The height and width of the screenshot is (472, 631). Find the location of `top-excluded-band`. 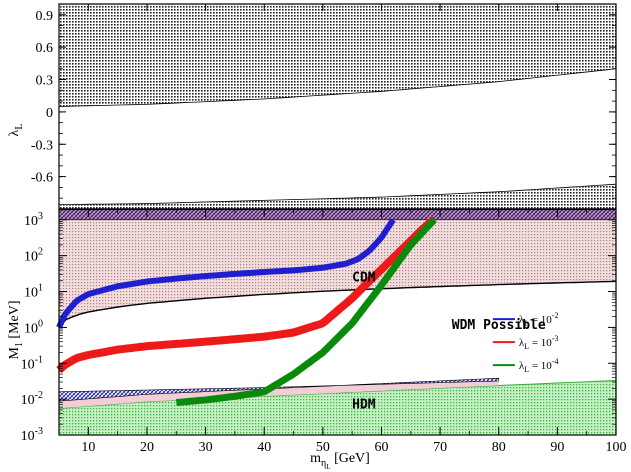

top-excluded-band is located at coordinates (337, 215).